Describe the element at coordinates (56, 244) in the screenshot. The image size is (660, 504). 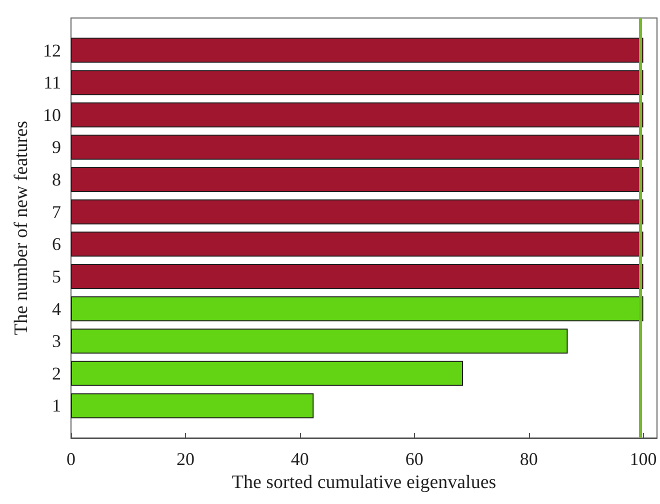
I see `y-tick-label: 6` at that location.